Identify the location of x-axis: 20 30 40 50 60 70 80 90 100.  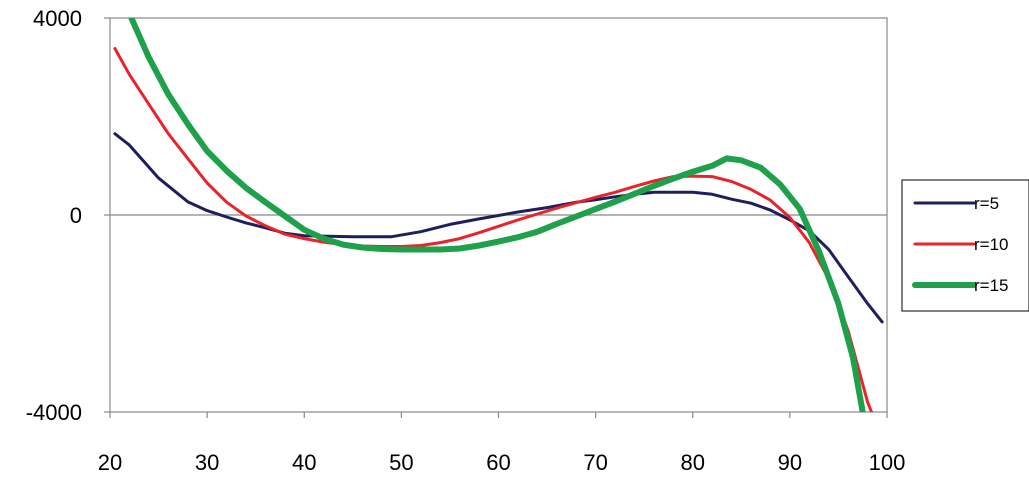
(502, 443).